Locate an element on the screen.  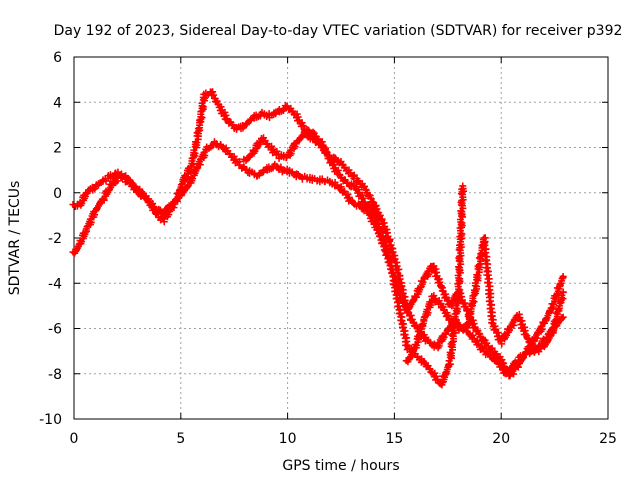
x-tick-label: 20 is located at coordinates (501, 439).